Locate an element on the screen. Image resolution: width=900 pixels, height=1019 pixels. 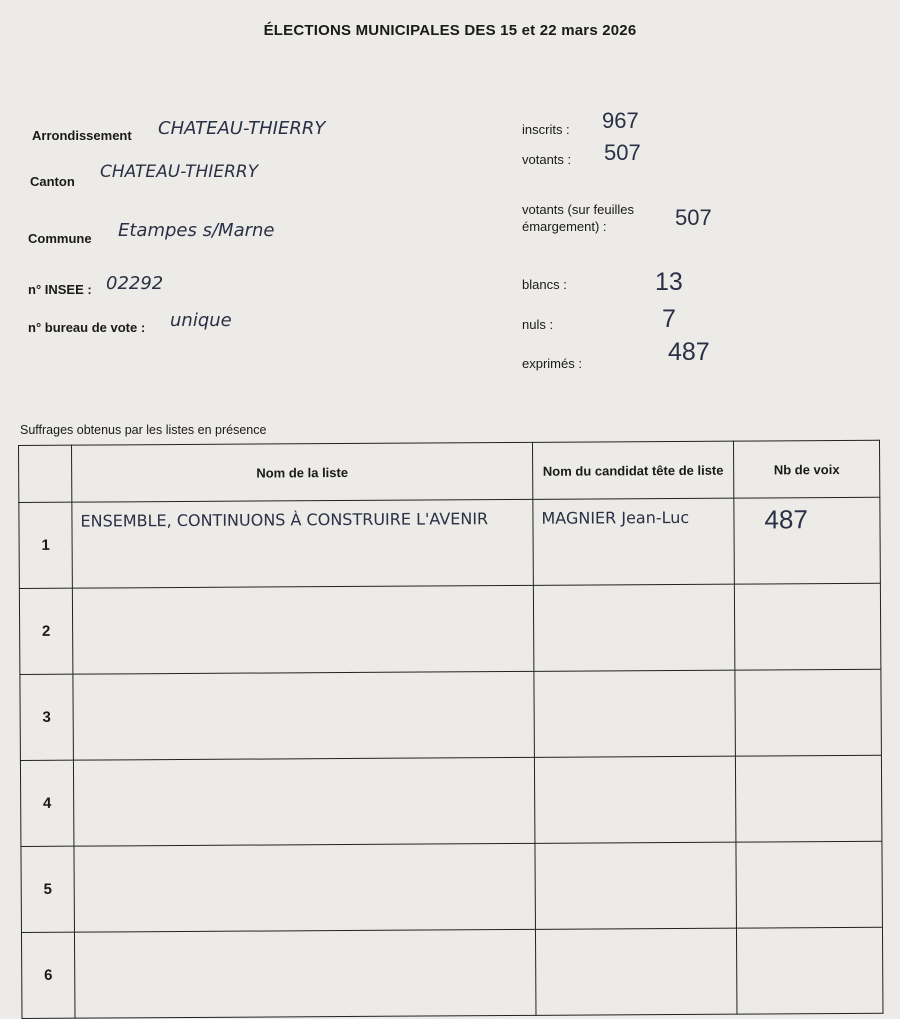
nuls-label: nuls : is located at coordinates (538, 324).